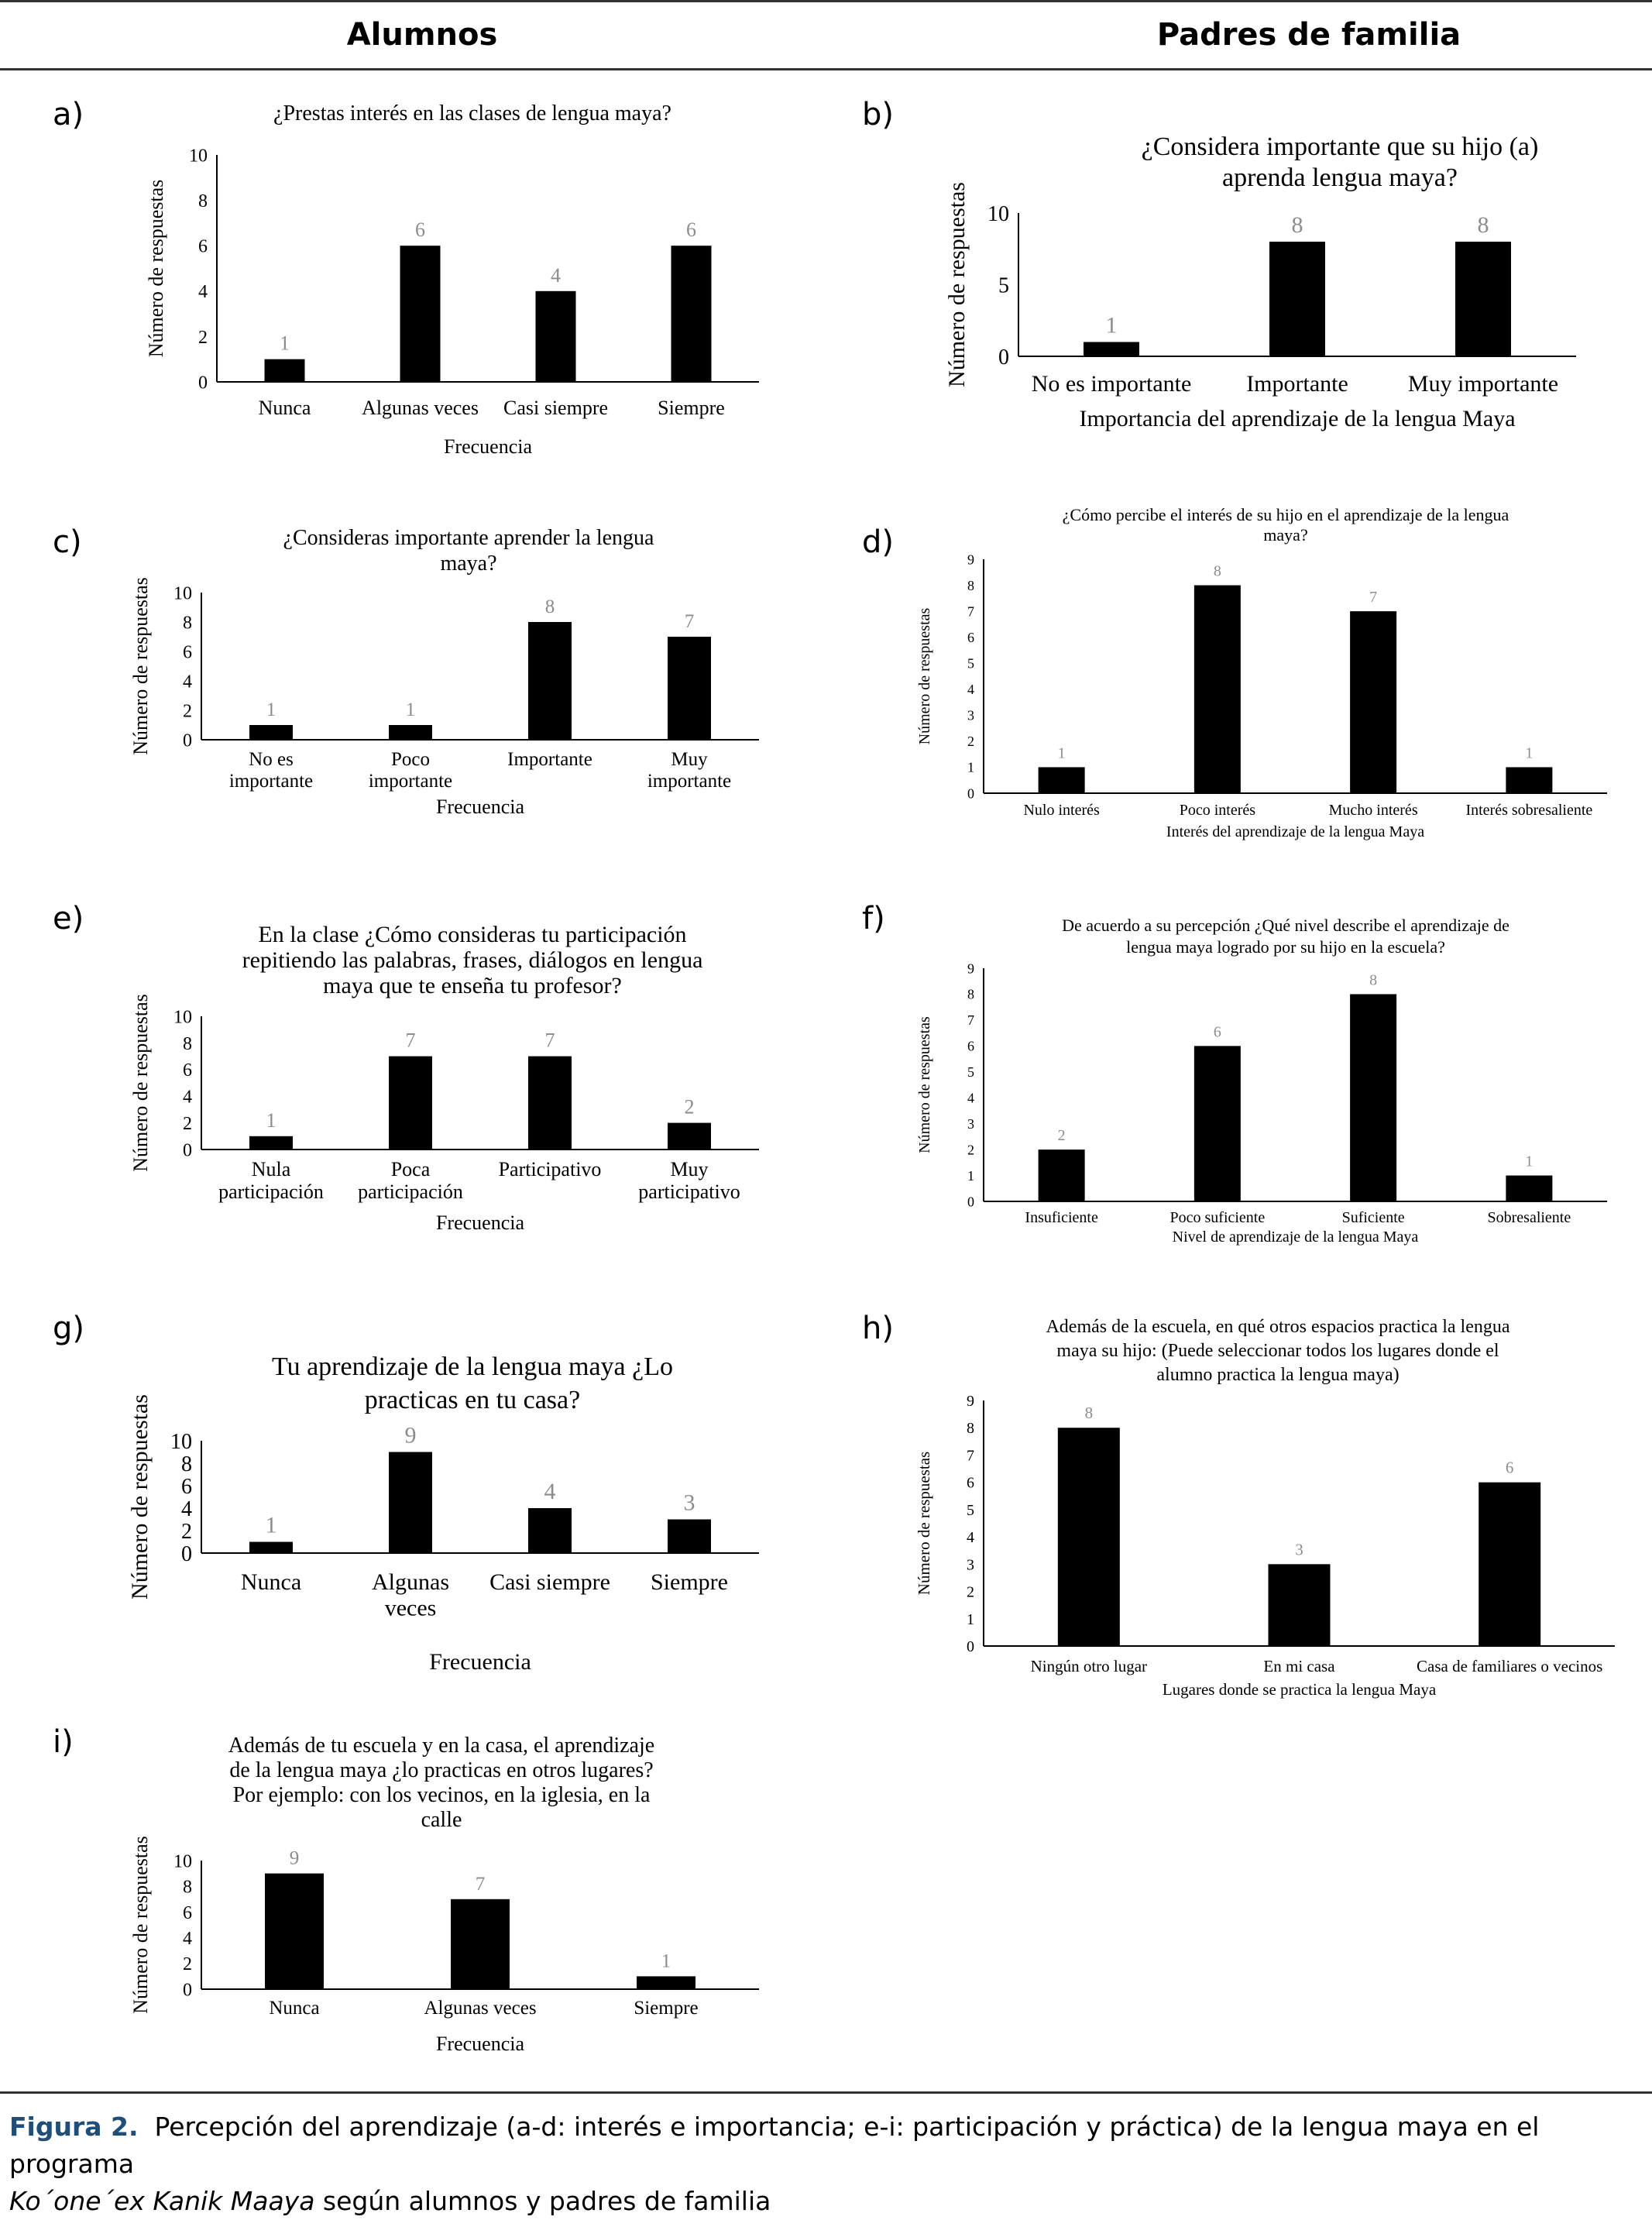  I want to click on data-label: 2, so click(1062, 1135).